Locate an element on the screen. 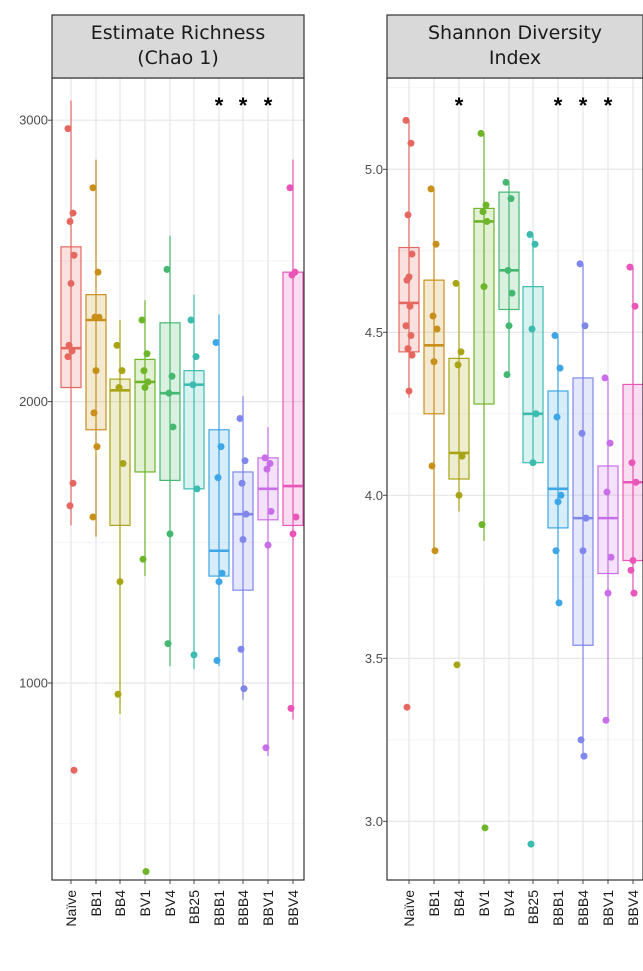  box-group-bb1 is located at coordinates (96, 348).